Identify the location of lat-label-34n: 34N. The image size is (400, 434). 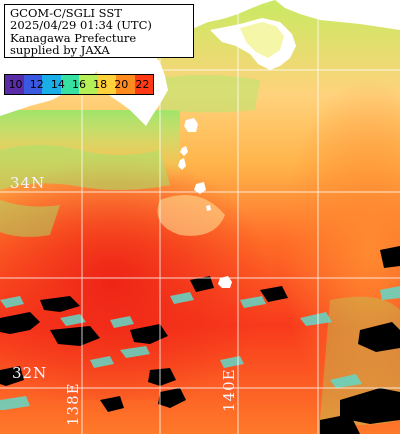
(28, 183).